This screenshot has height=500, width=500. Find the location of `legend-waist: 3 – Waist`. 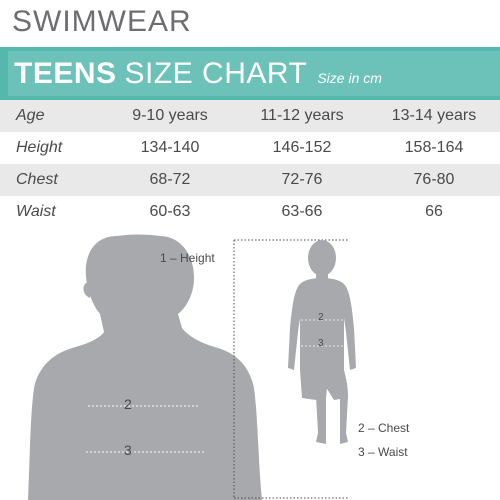

legend-waist: 3 – Waist is located at coordinates (383, 452).